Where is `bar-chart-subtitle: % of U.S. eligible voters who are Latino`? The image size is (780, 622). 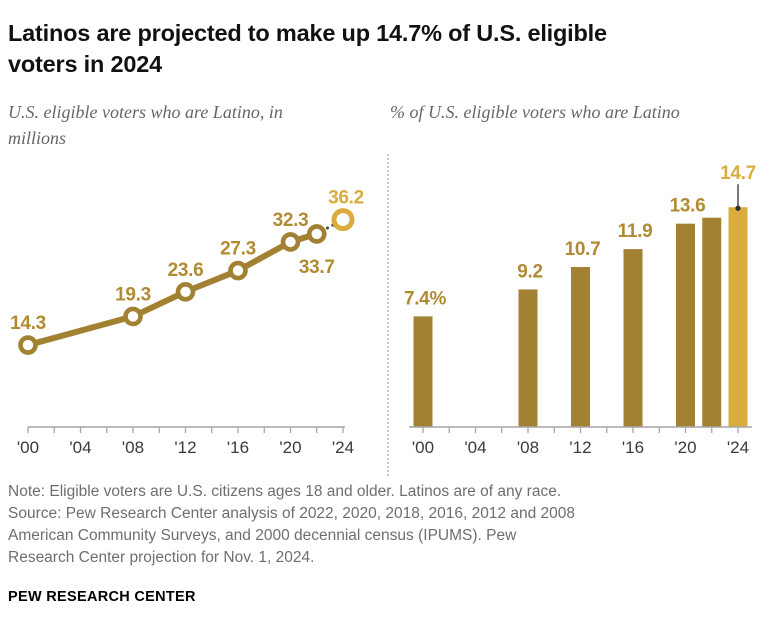
bar-chart-subtitle: % of U.S. eligible voters who are Latino is located at coordinates (535, 112).